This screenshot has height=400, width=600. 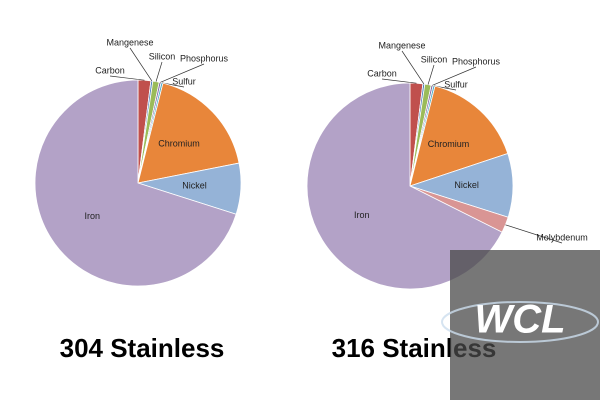 I want to click on slice-label: Molybdenum, so click(x=562, y=237).